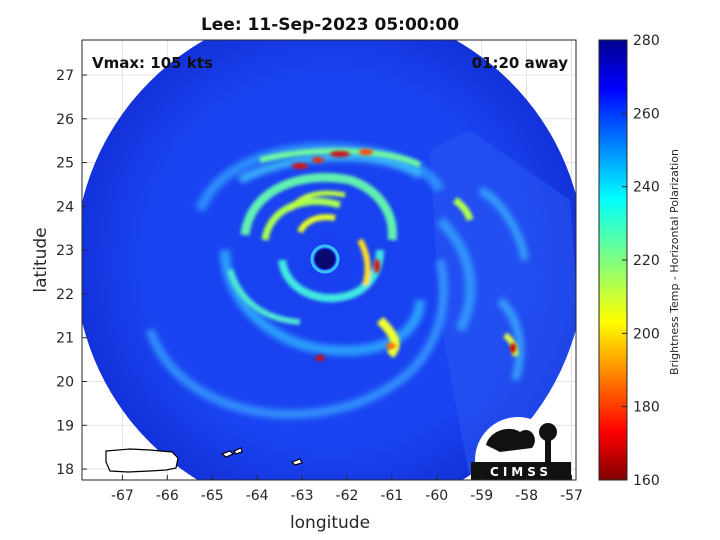 The height and width of the screenshot is (540, 720). I want to click on colorbar-tick-label: 260, so click(646, 114).